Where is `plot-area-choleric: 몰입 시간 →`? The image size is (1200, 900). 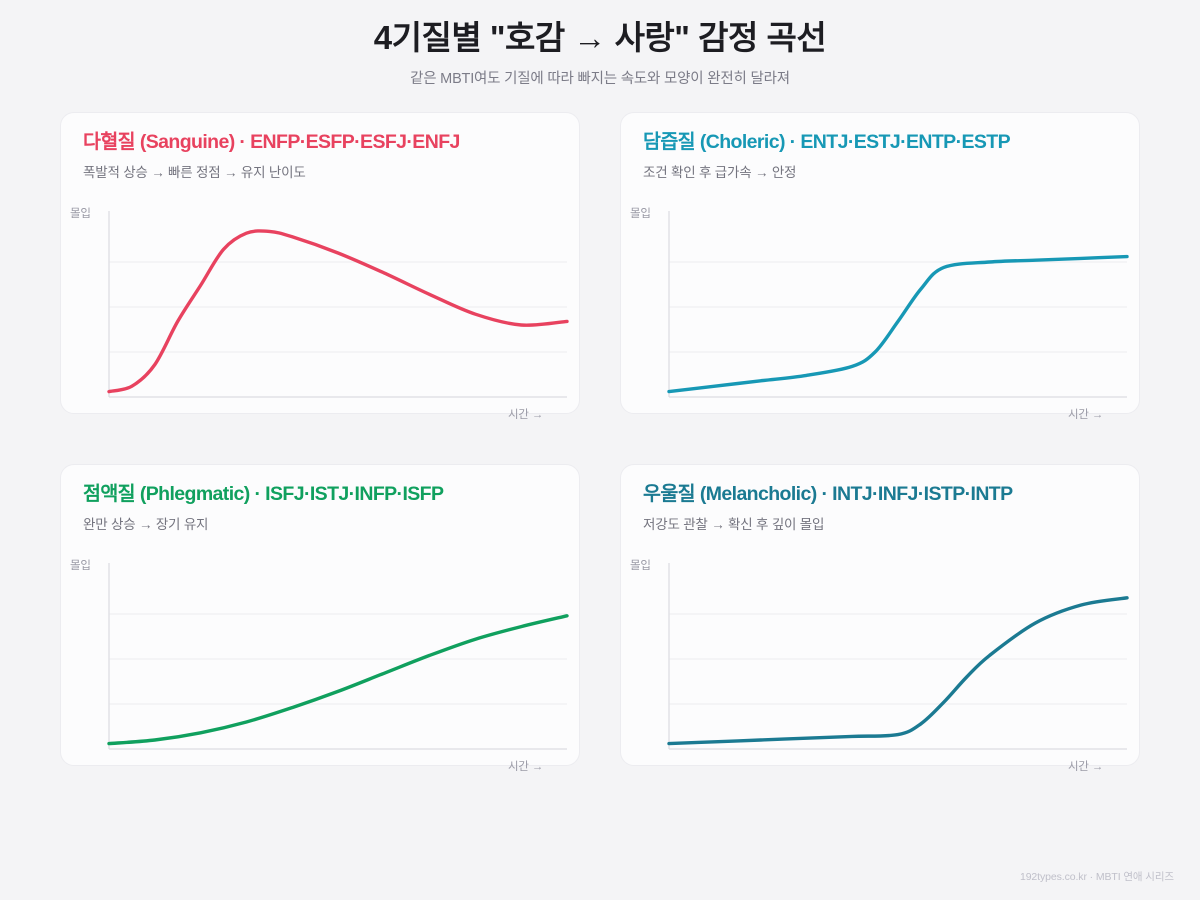
plot-area-choleric: 몰입 시간 → is located at coordinates (873, 313).